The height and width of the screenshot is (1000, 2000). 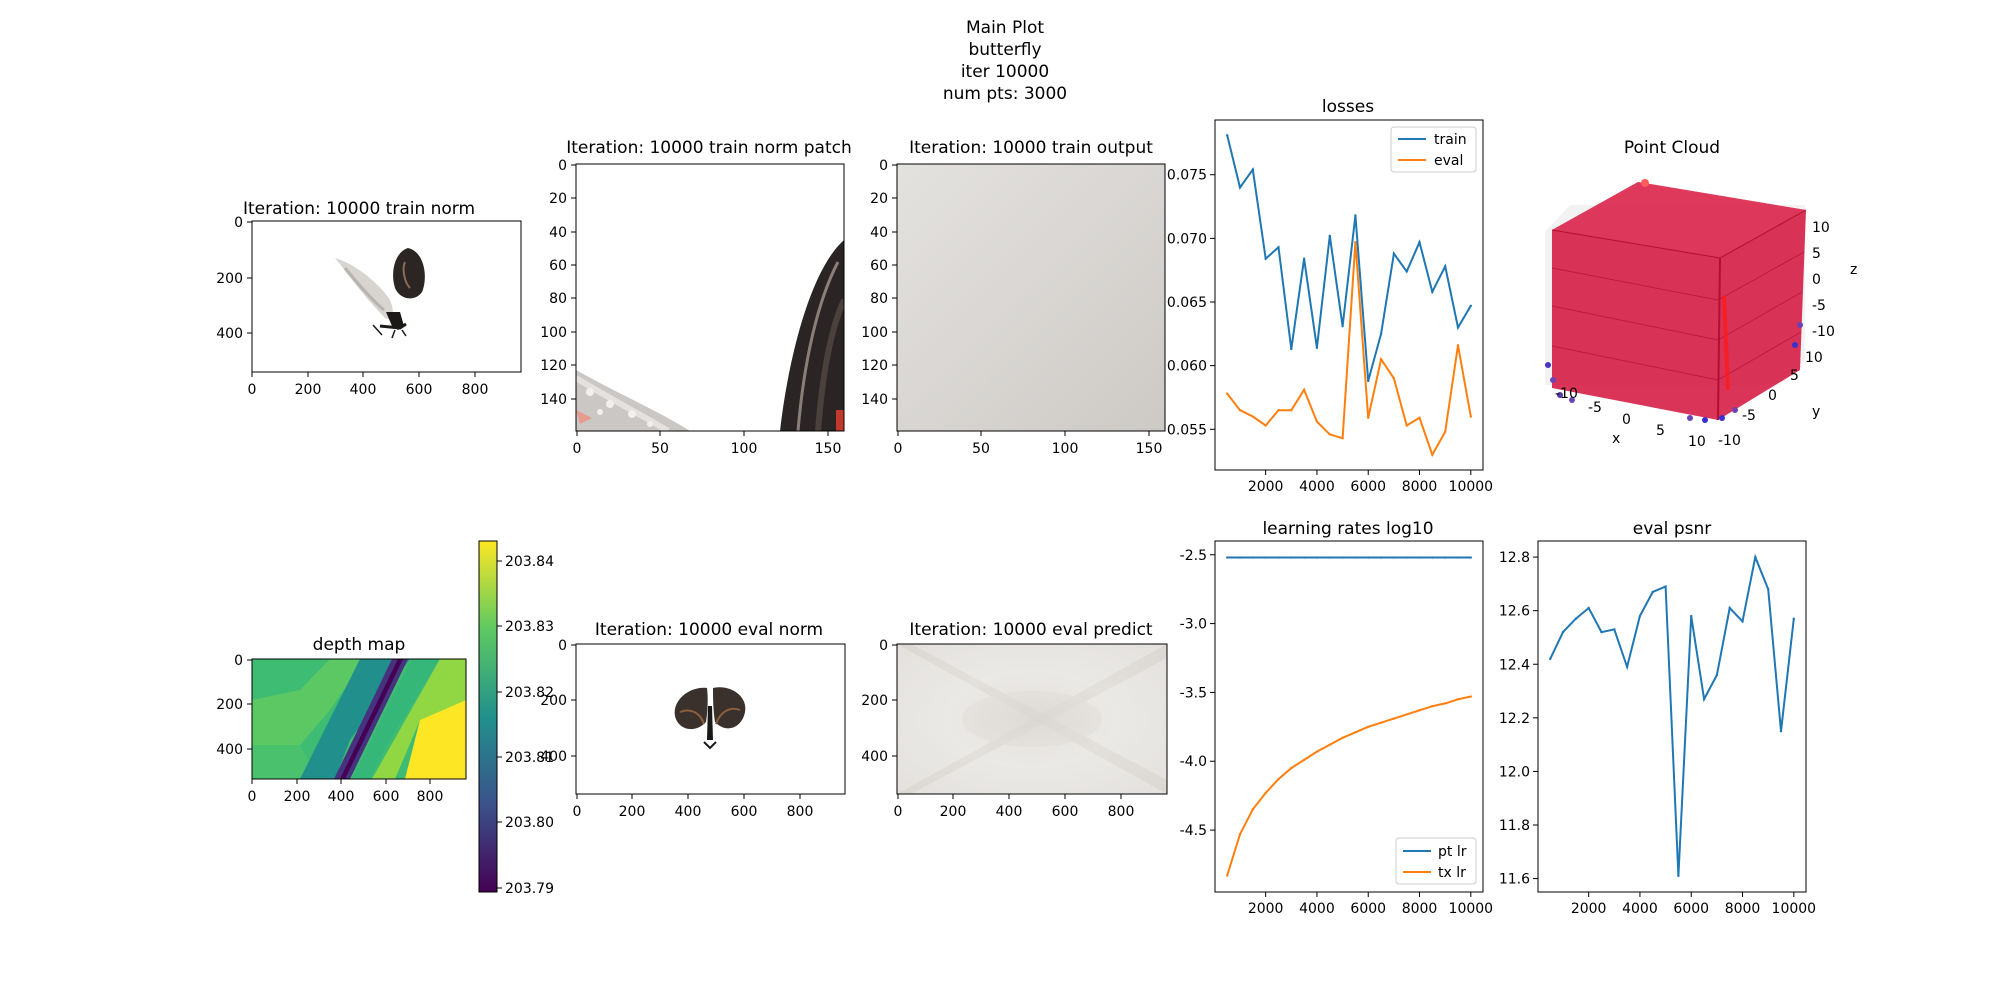 I want to click on ytick-label: 11.8, so click(x=1514, y=826).